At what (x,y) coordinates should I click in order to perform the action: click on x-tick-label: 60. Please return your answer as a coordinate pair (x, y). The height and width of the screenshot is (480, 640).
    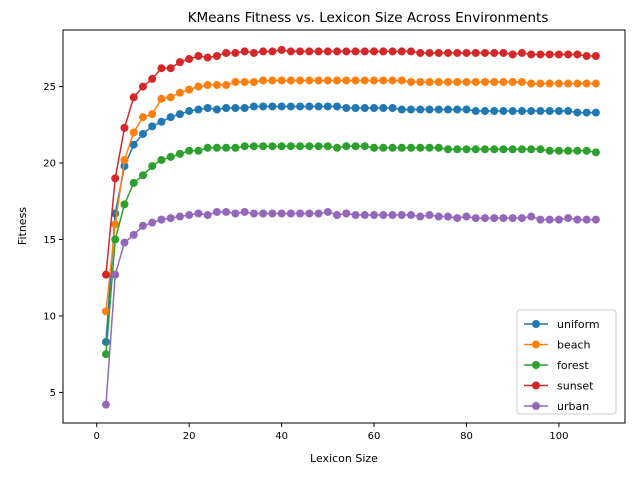
    Looking at the image, I should click on (374, 436).